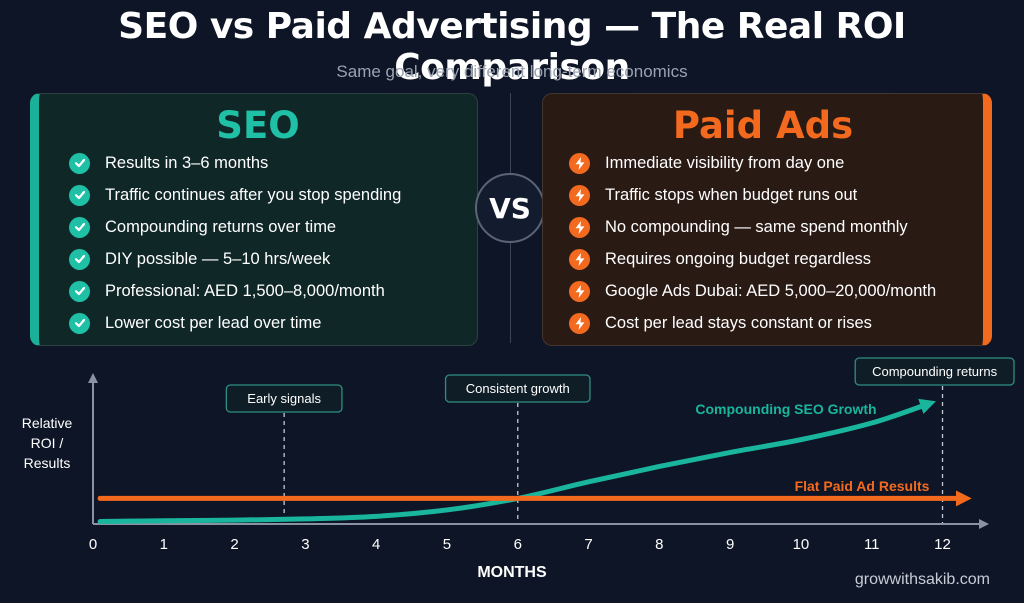 The height and width of the screenshot is (603, 1024). I want to click on x-axis-label: MONTHS, so click(512, 572).